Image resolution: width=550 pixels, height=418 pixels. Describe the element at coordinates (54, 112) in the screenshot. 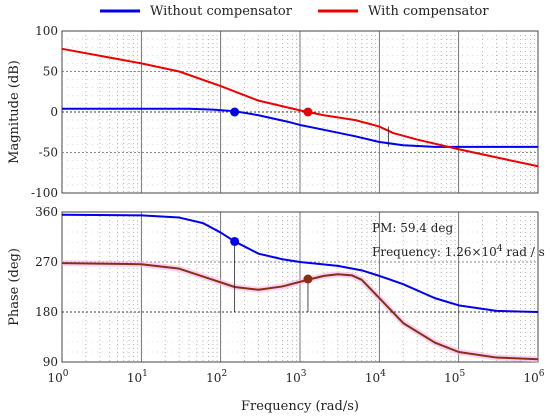

I see `y-tick-label: 0` at that location.